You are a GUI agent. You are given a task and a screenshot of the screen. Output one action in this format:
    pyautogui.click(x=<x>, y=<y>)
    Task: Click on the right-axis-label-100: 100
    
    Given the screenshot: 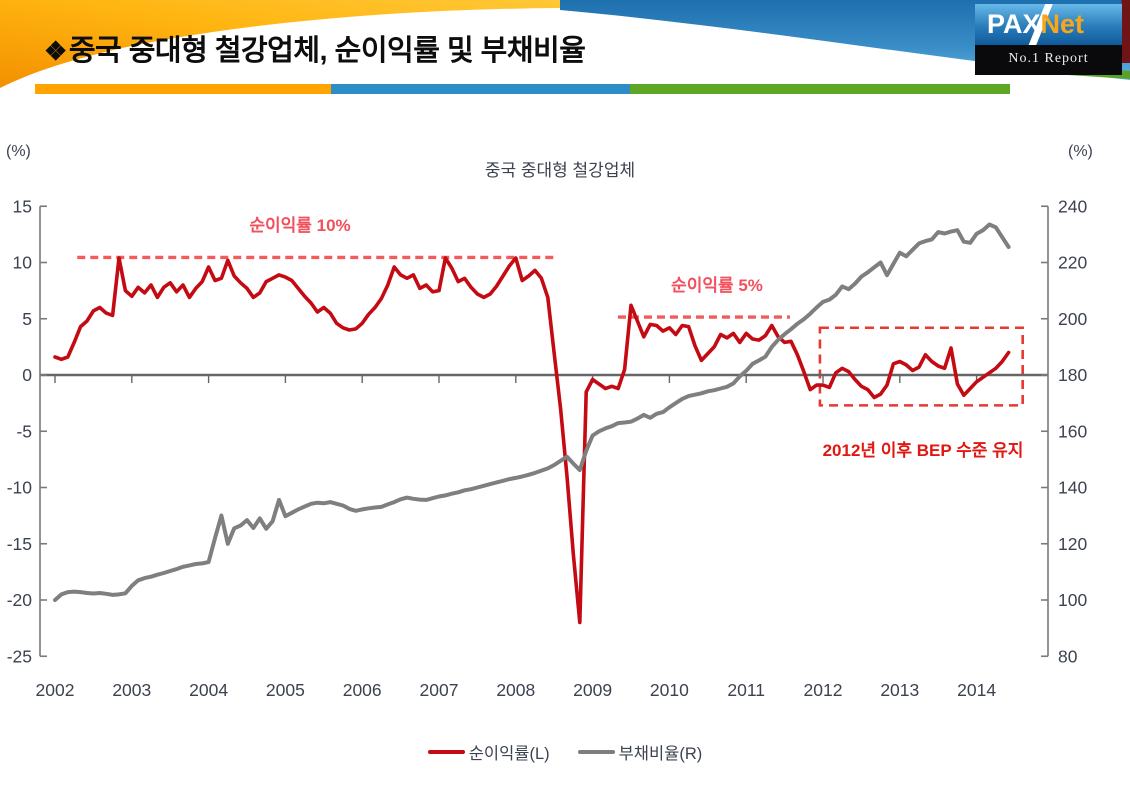 What is the action you would take?
    pyautogui.click(x=1072, y=600)
    